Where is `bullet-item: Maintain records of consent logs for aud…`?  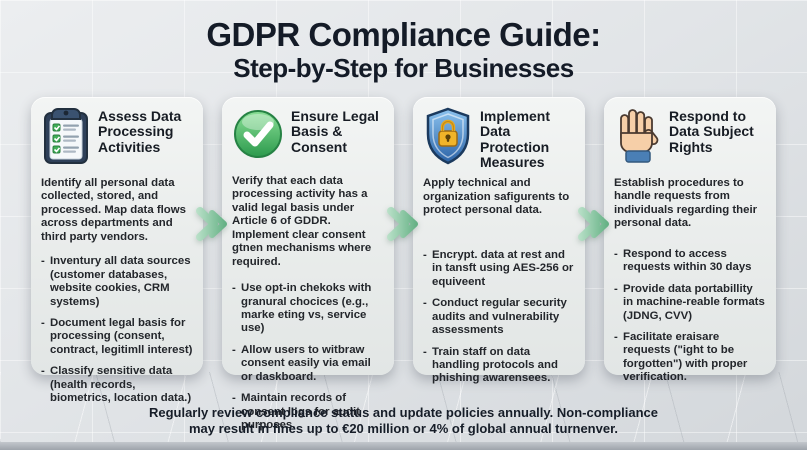 bullet-item: Maintain records of consent logs for aud… is located at coordinates (308, 412).